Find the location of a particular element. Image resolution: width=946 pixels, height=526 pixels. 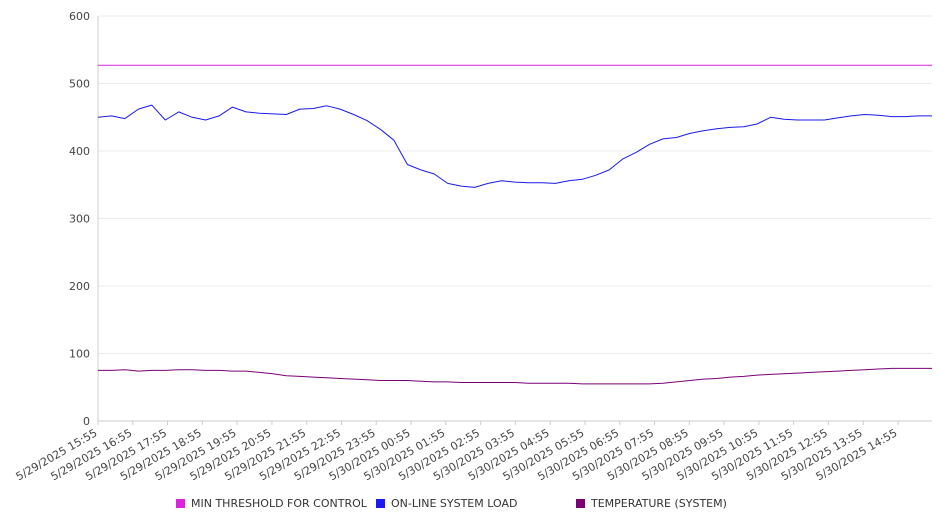

y-tick-label: 200 is located at coordinates (79, 286).